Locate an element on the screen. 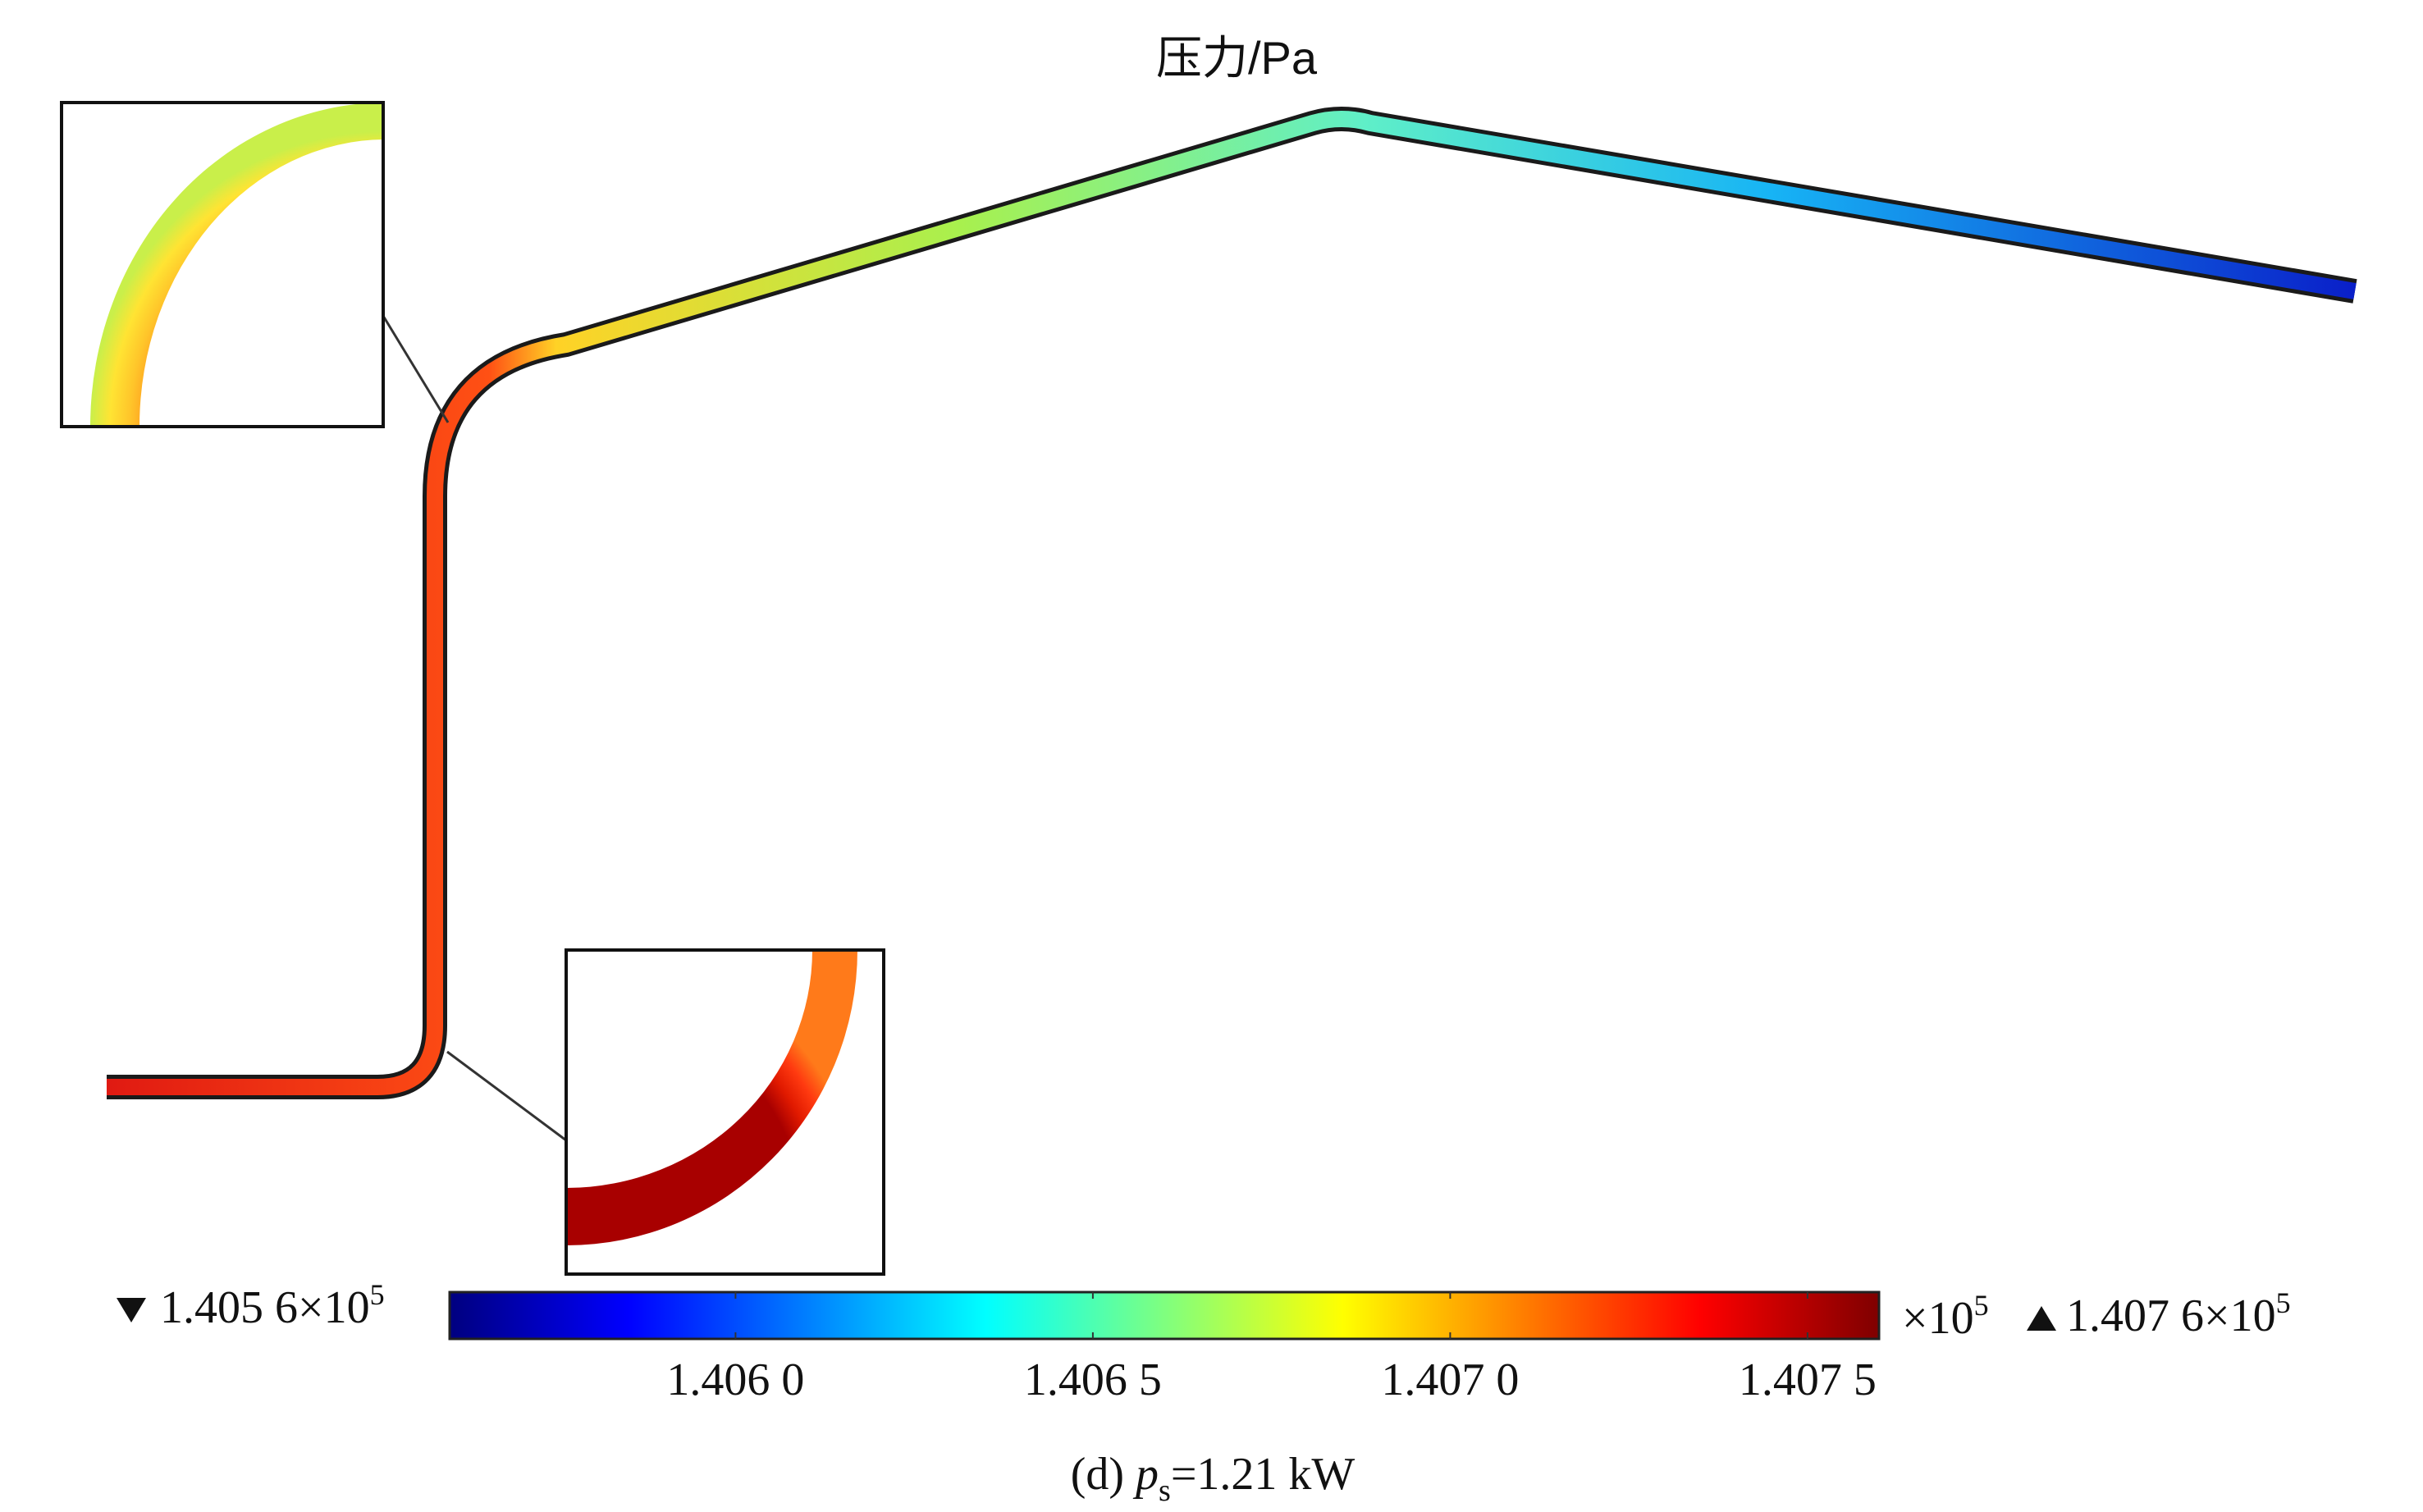  figure-caption: (d) ps=1.21 kW is located at coordinates (1213, 1478).